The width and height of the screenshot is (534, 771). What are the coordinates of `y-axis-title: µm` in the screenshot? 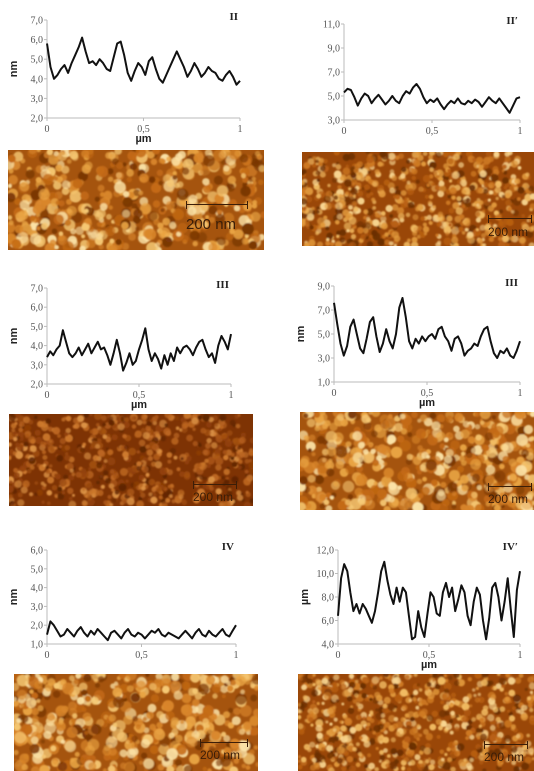 It's located at (305, 597).